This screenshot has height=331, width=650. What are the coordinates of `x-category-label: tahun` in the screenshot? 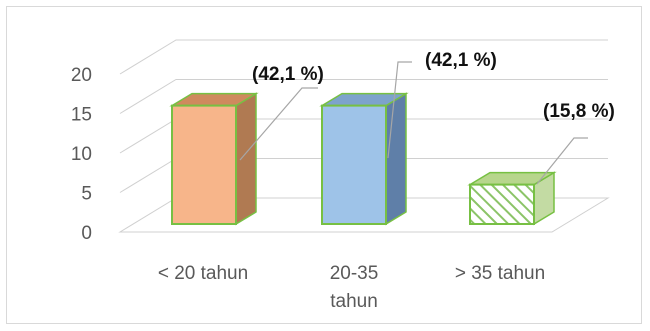 It's located at (354, 301).